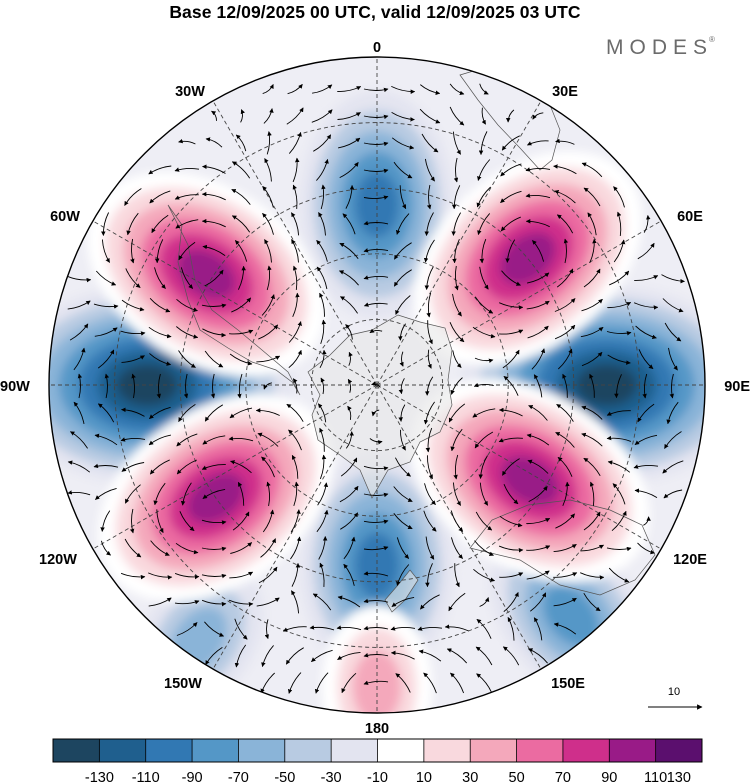 Image resolution: width=750 pixels, height=783 pixels. What do you see at coordinates (377, 729) in the screenshot?
I see `lon-label-180: 180` at bounding box center [377, 729].